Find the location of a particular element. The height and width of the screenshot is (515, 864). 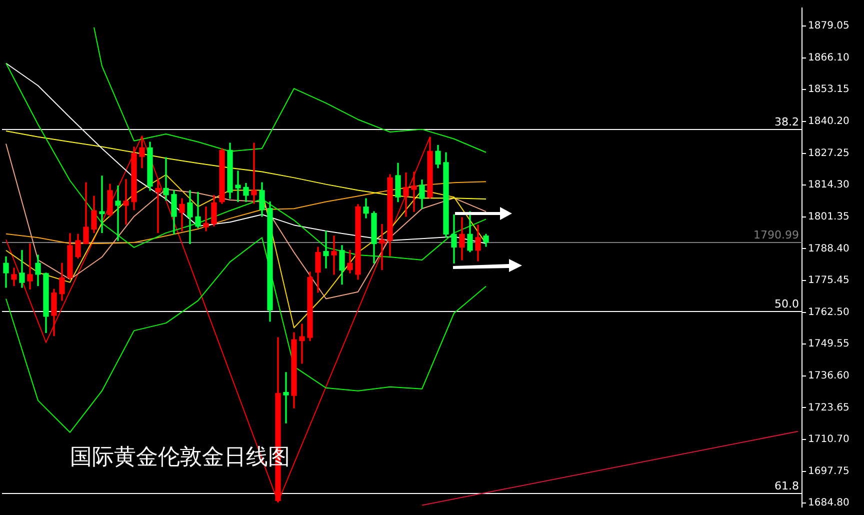

annotation: 38.2 is located at coordinates (786, 122).